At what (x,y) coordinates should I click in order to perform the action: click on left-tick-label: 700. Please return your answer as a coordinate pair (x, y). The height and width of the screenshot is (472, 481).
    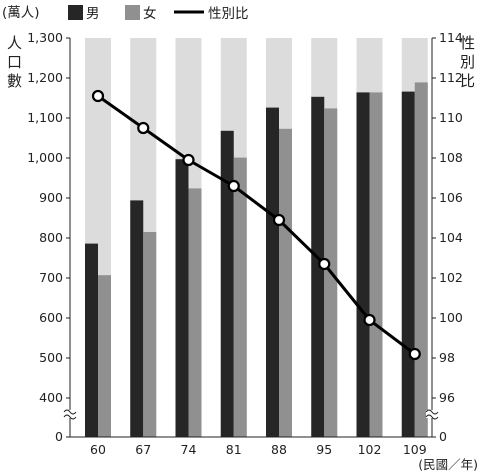
    Looking at the image, I should click on (51, 277).